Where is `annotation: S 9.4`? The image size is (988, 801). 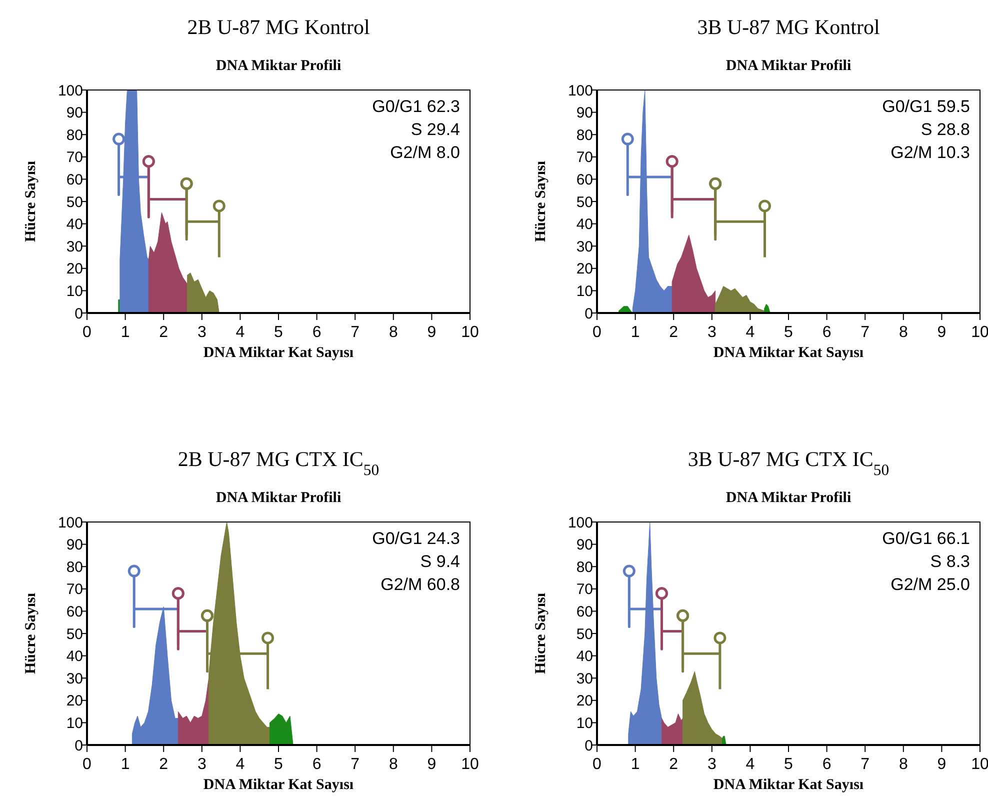
annotation: S 9.4 is located at coordinates (440, 561).